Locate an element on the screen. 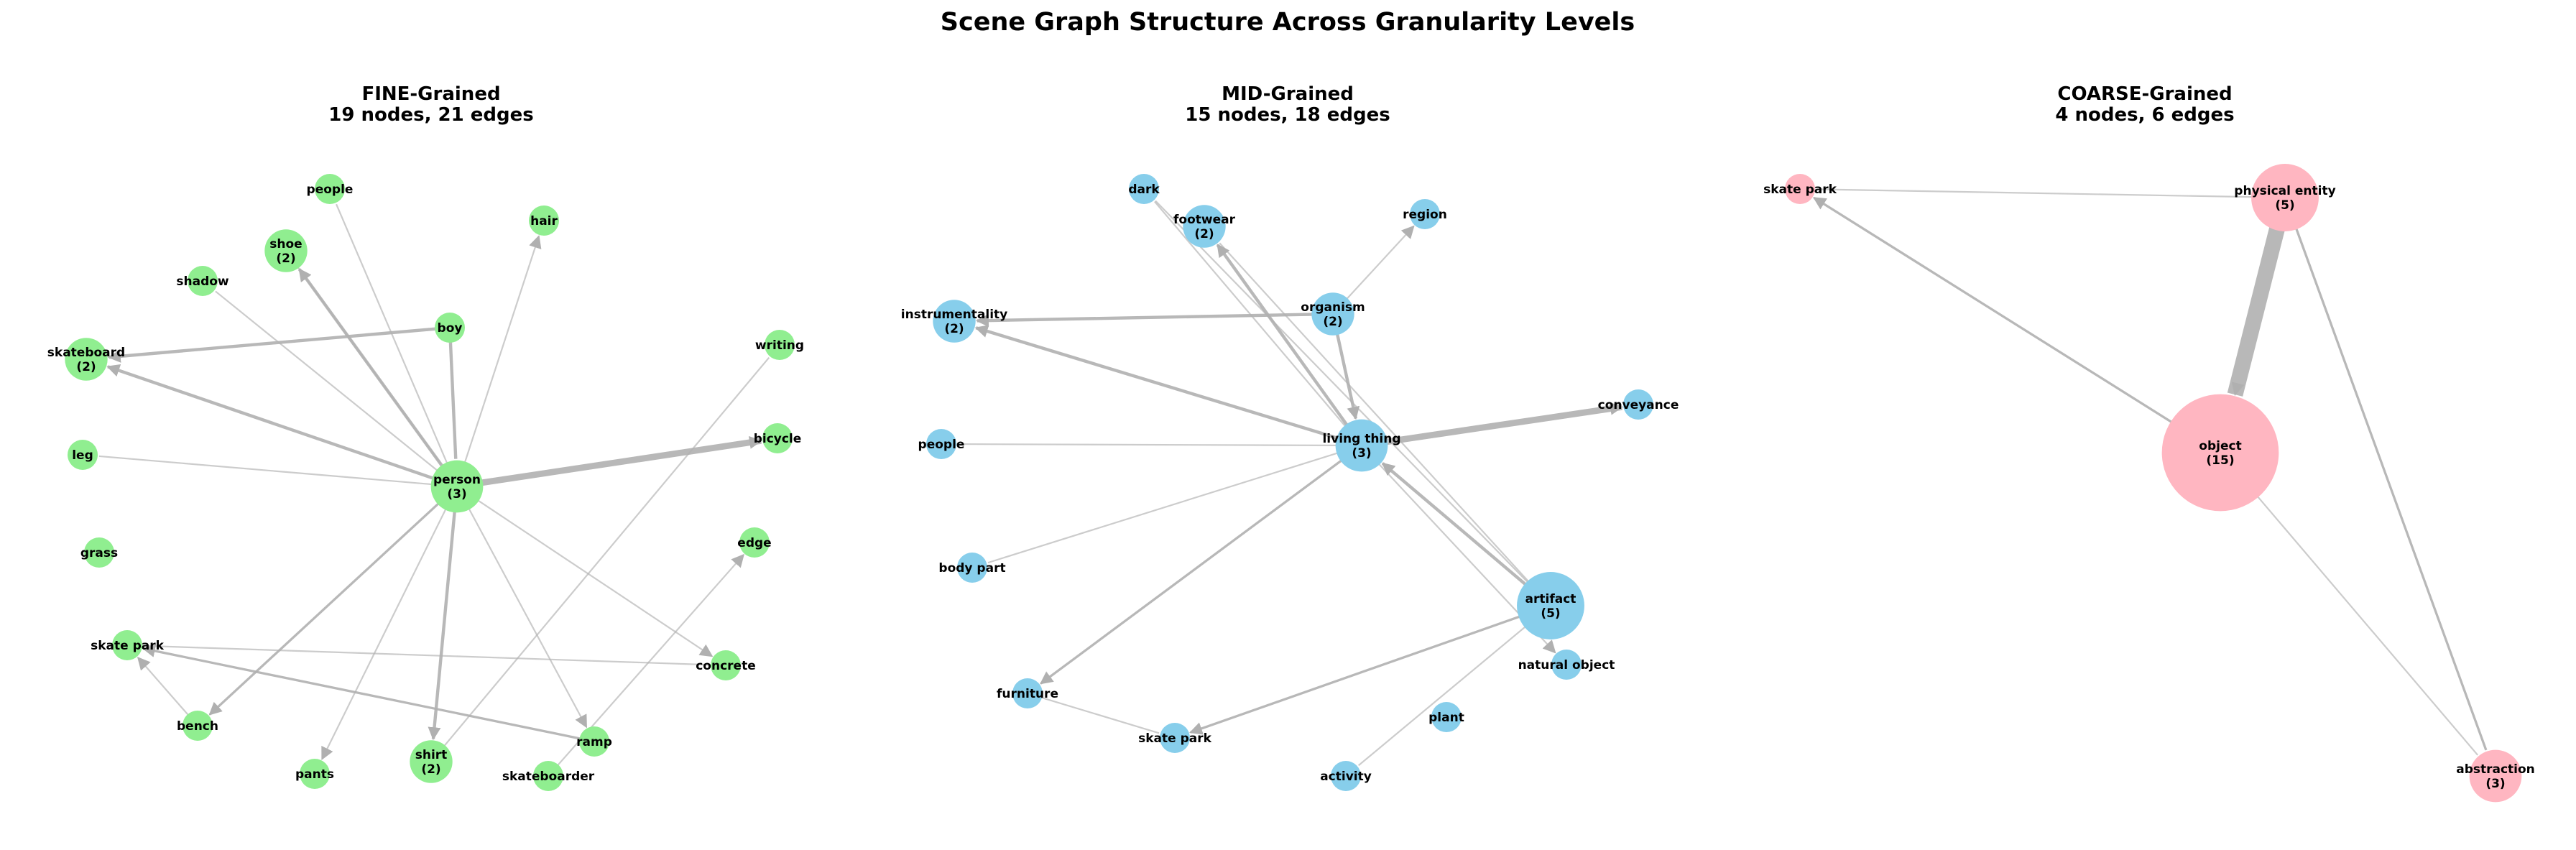 This screenshot has height=850, width=2576. node-circle-naturalobject is located at coordinates (1566, 665).